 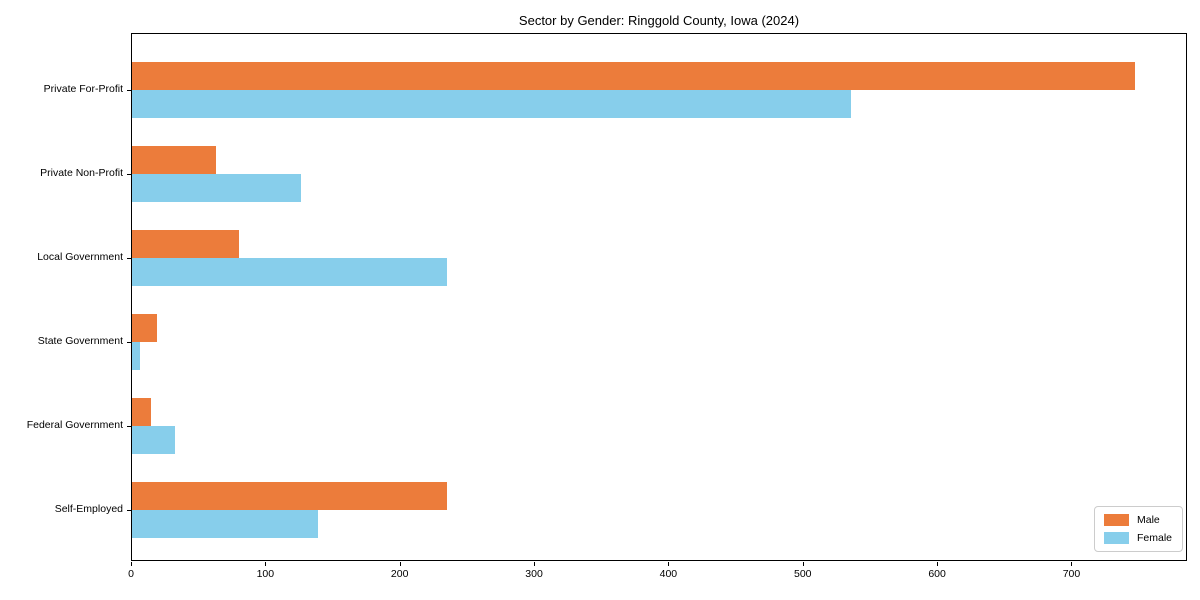 I want to click on x-tick-label: 500, so click(x=802, y=574).